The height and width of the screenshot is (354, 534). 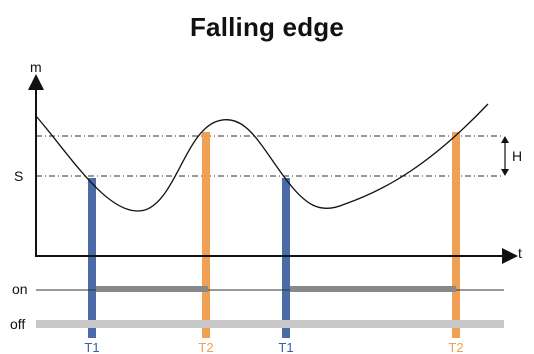 I want to click on marker-label-t1-2: T1, so click(x=285, y=347).